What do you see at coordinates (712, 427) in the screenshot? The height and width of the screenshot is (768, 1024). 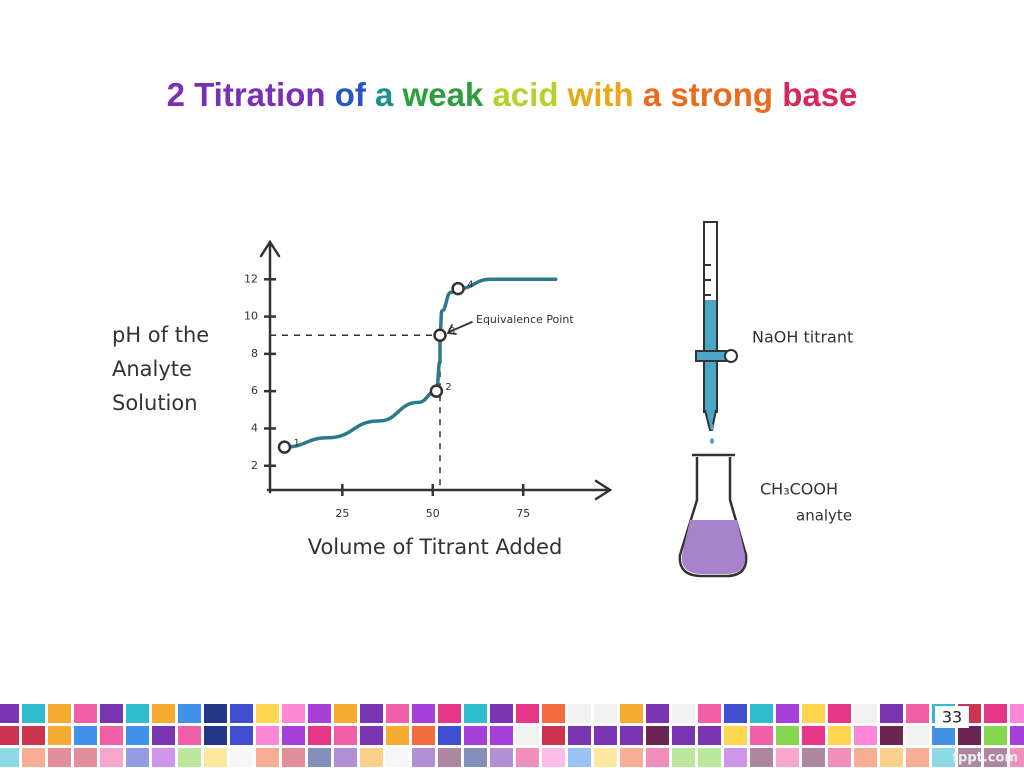 I see `drop` at bounding box center [712, 427].